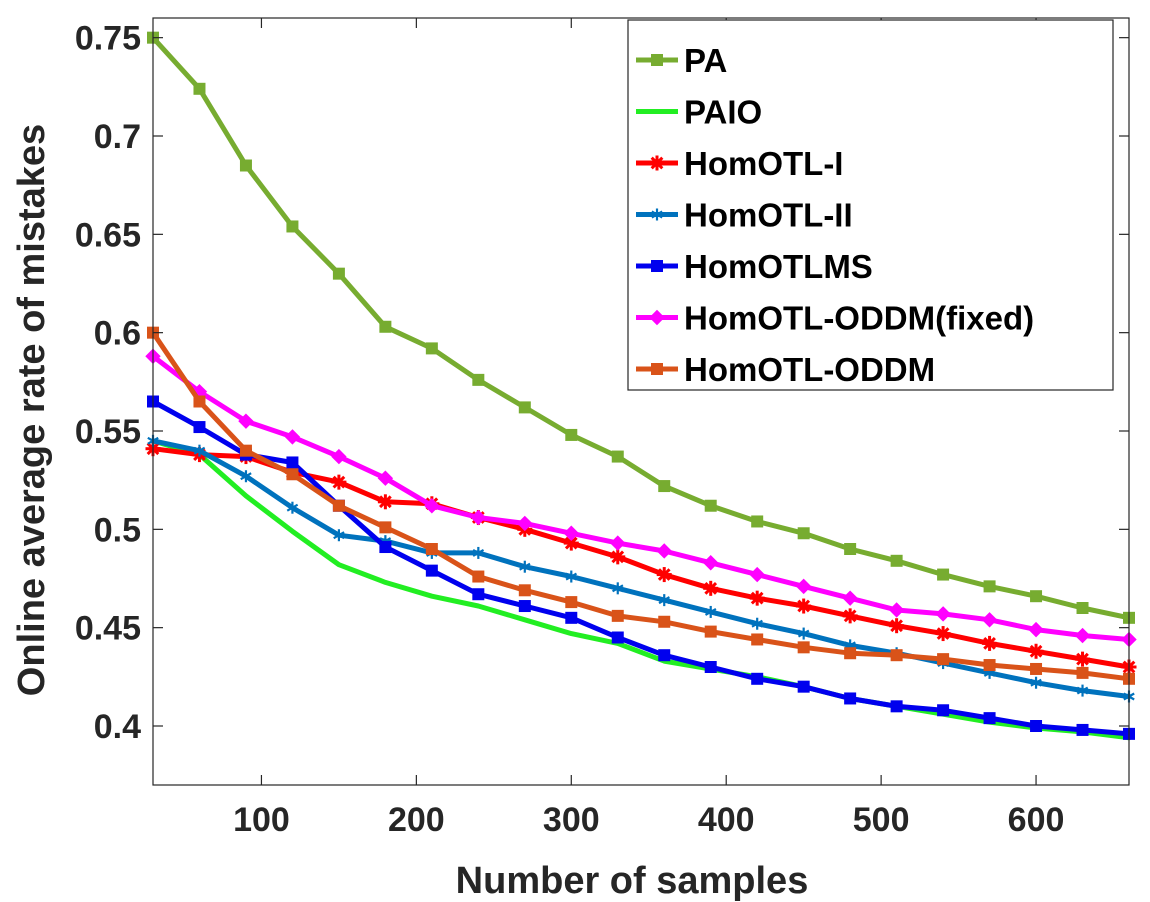 This screenshot has height=902, width=1150. What do you see at coordinates (1036, 820) in the screenshot?
I see `x-tick-label: 600` at bounding box center [1036, 820].